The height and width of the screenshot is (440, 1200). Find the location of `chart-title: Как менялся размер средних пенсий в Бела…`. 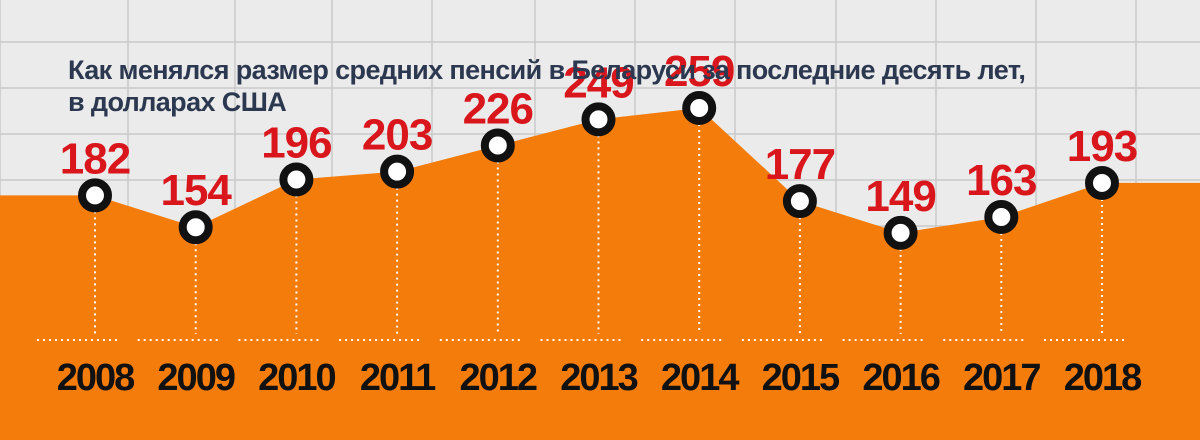

chart-title: Как менялся размер средних пенсий в Бела… is located at coordinates (547, 86).